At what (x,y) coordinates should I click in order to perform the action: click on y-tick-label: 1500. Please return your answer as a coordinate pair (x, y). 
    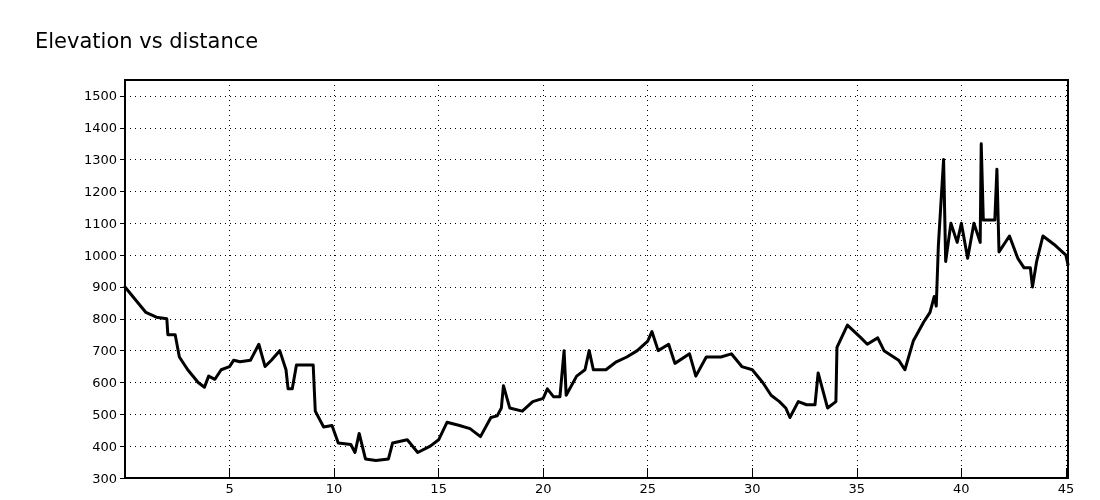
    Looking at the image, I should click on (100, 96).